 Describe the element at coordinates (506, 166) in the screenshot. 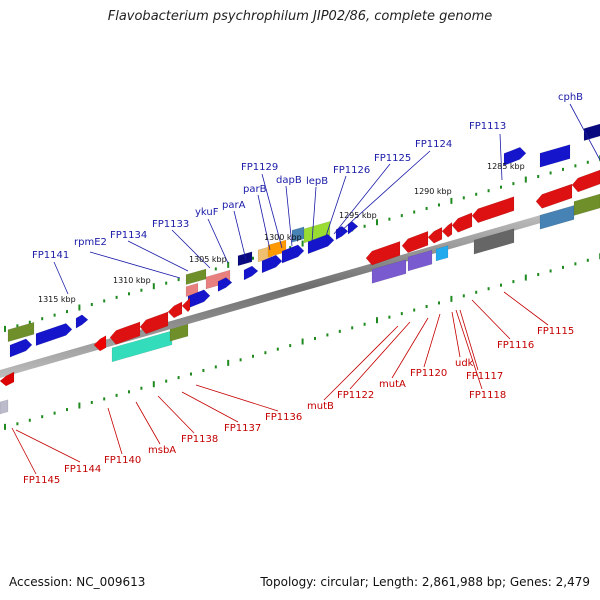

I see `scale-label-1285: 1285 kbp` at that location.